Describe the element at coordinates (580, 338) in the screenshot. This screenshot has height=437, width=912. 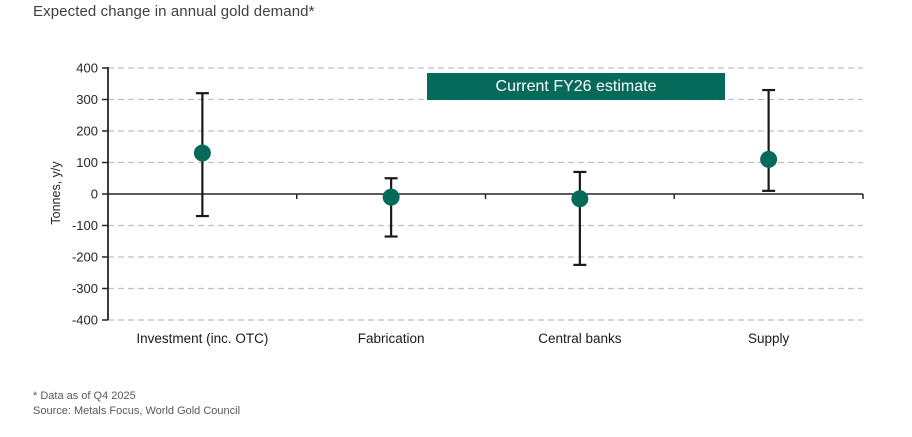
I see `category-label: Central banks` at that location.